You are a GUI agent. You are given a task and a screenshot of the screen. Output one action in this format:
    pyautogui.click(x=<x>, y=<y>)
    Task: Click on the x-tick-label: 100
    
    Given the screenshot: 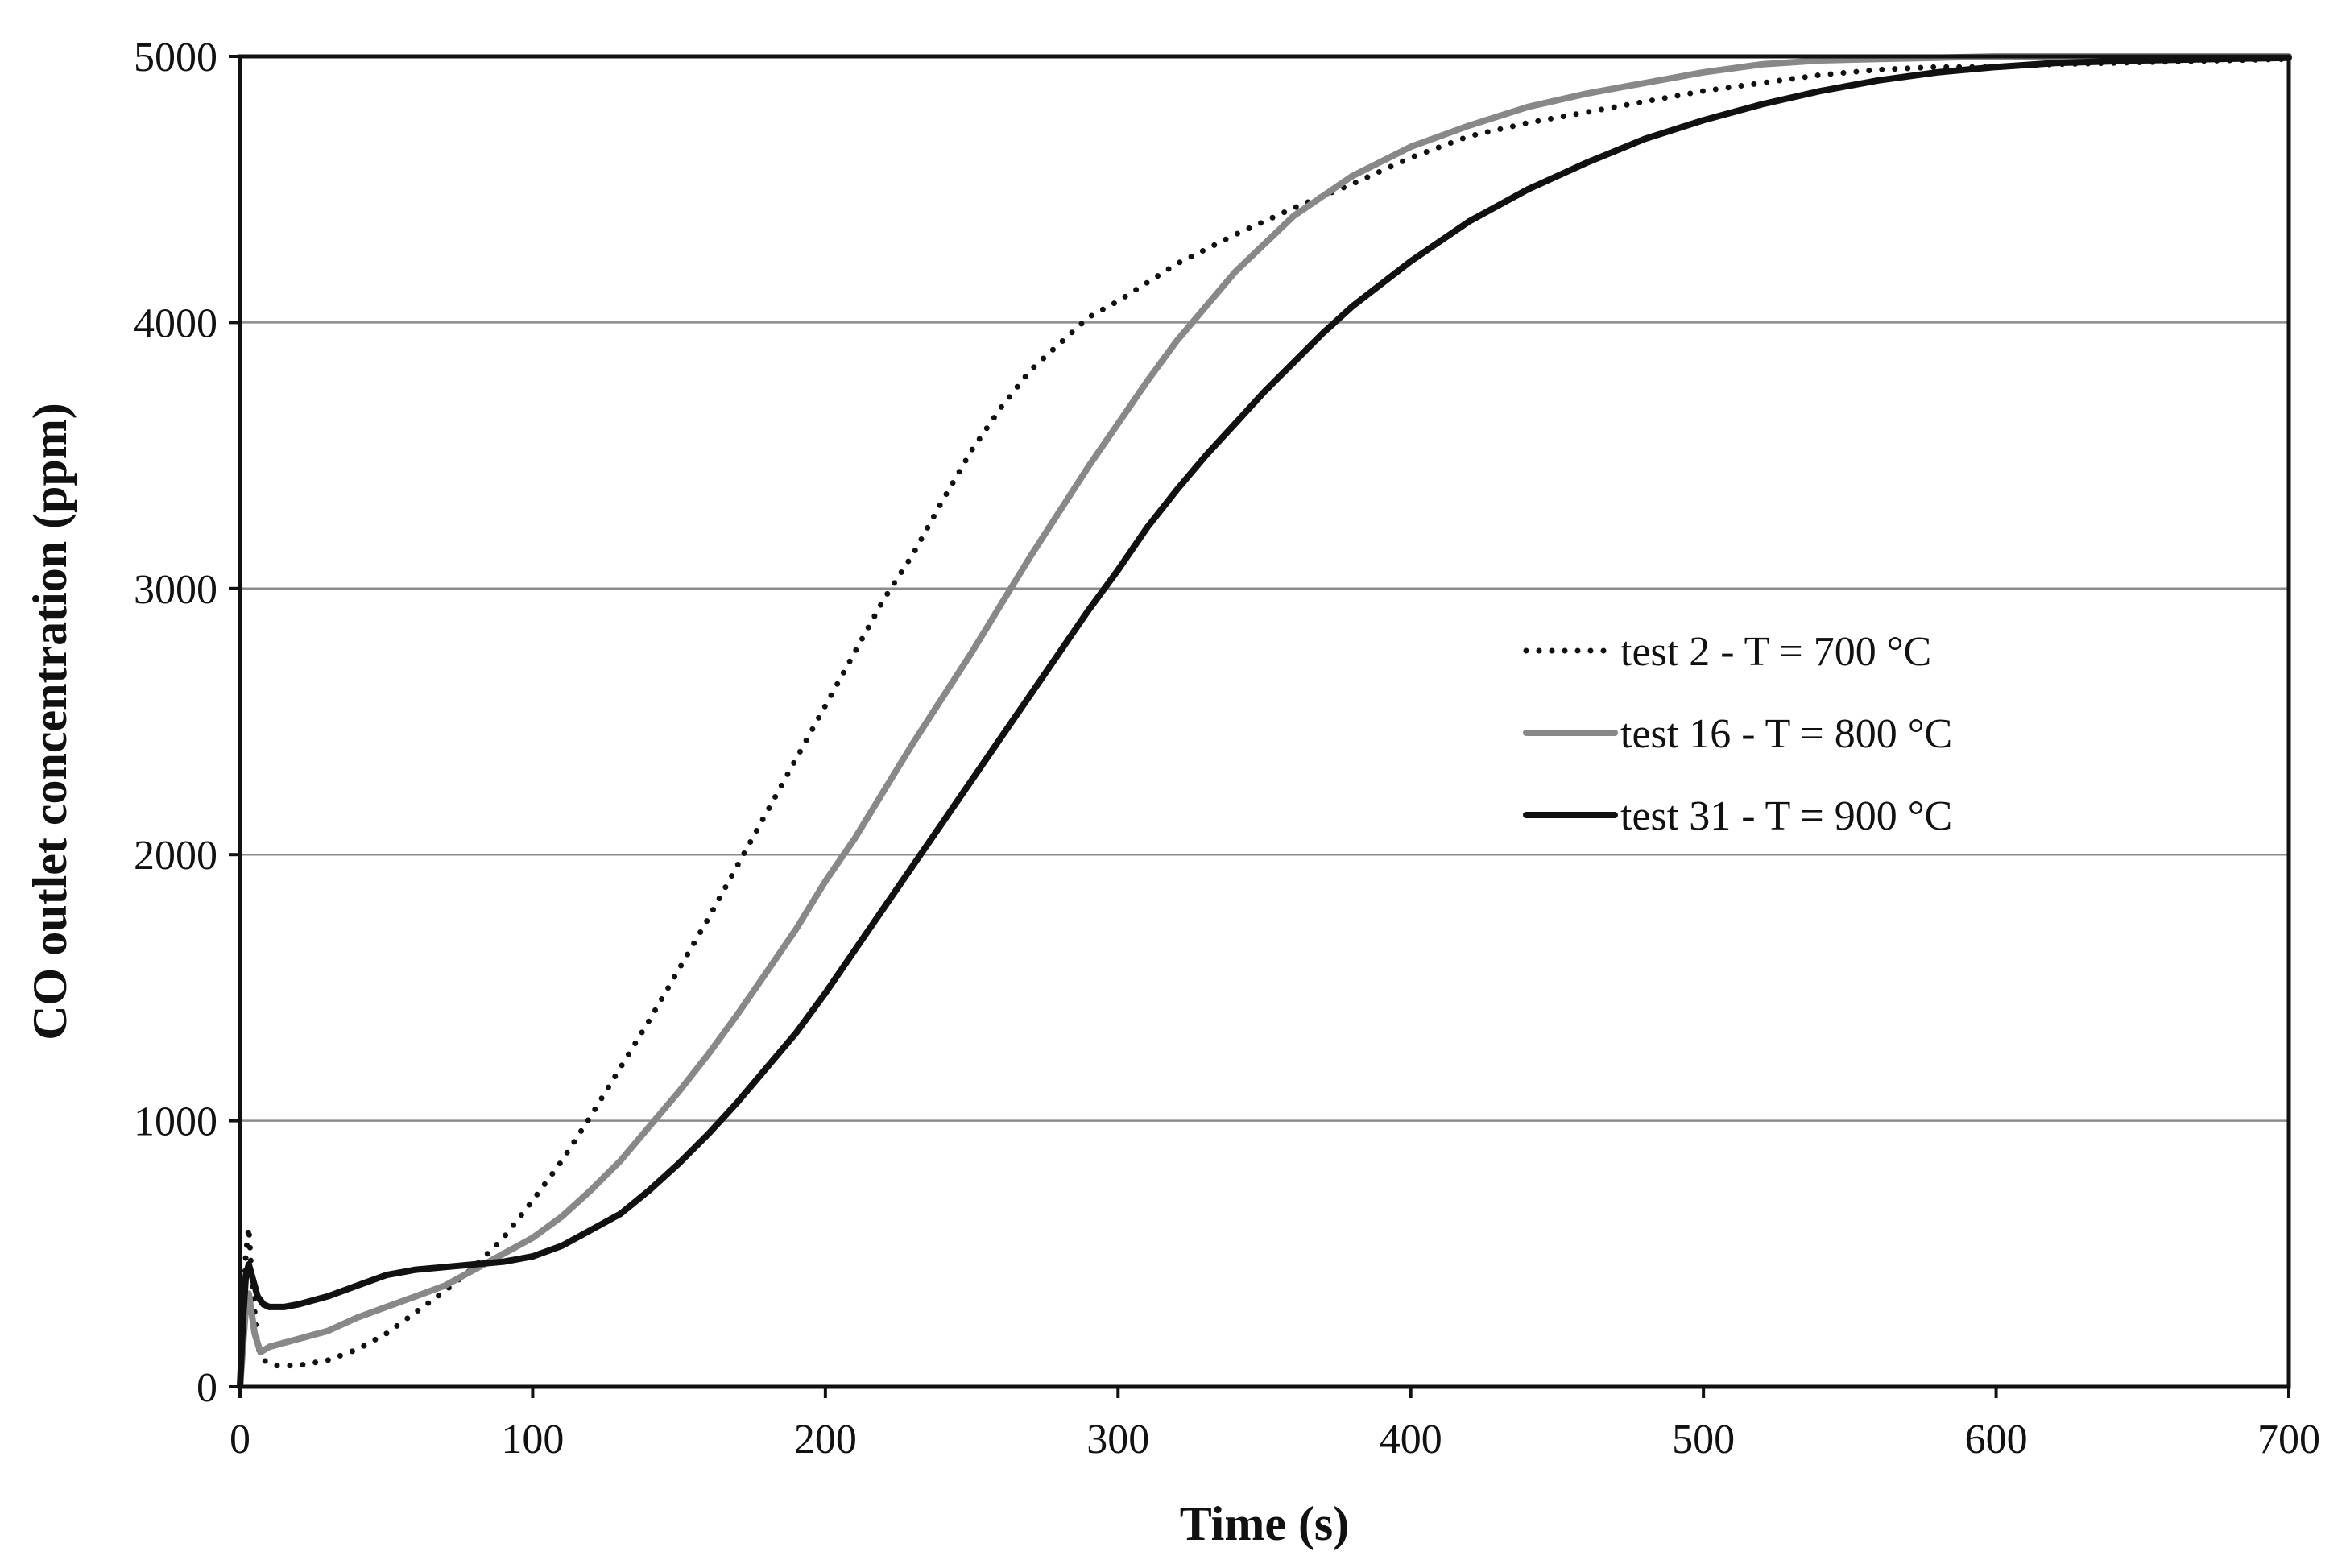 What is the action you would take?
    pyautogui.click(x=533, y=1440)
    